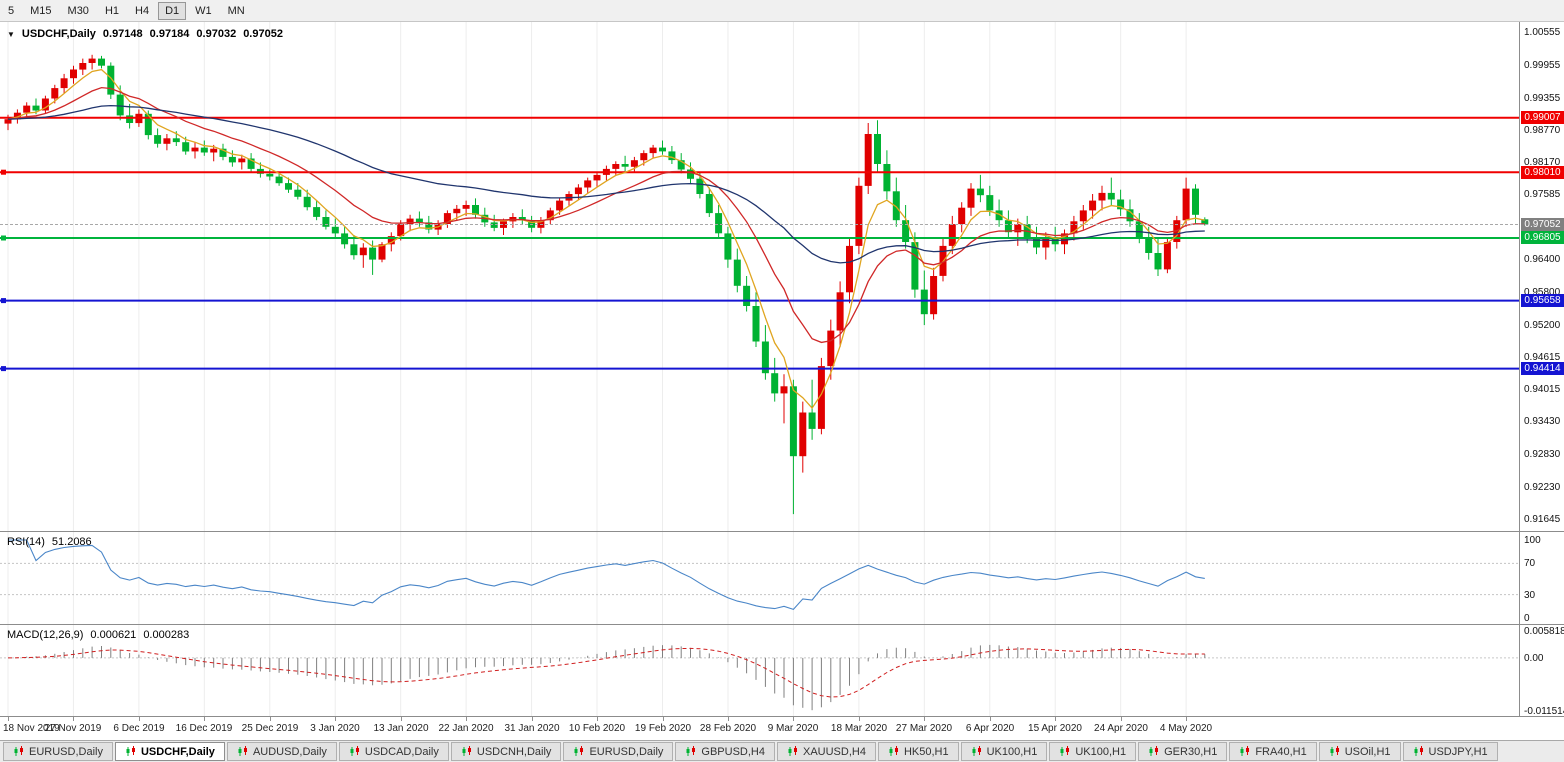 The height and width of the screenshot is (762, 1564). I want to click on tab-label: USDCAD,Daily, so click(401, 751).